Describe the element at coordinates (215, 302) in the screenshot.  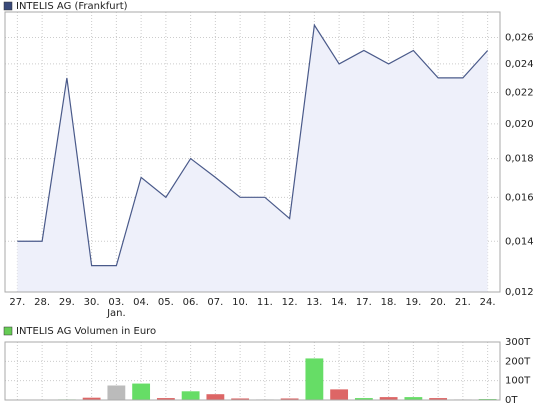
I see `x-tick-label: 07.` at that location.